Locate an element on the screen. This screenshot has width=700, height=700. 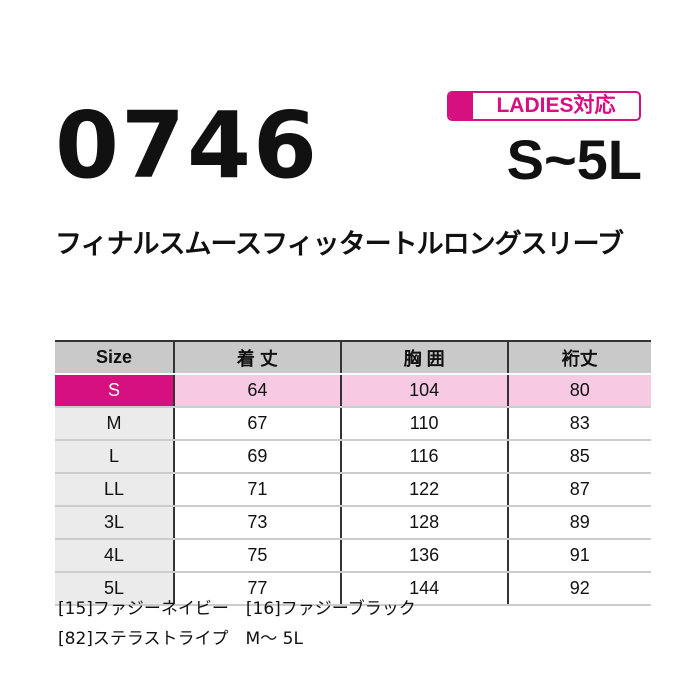
table-row: 3L 73 128 89 is located at coordinates (353, 523).